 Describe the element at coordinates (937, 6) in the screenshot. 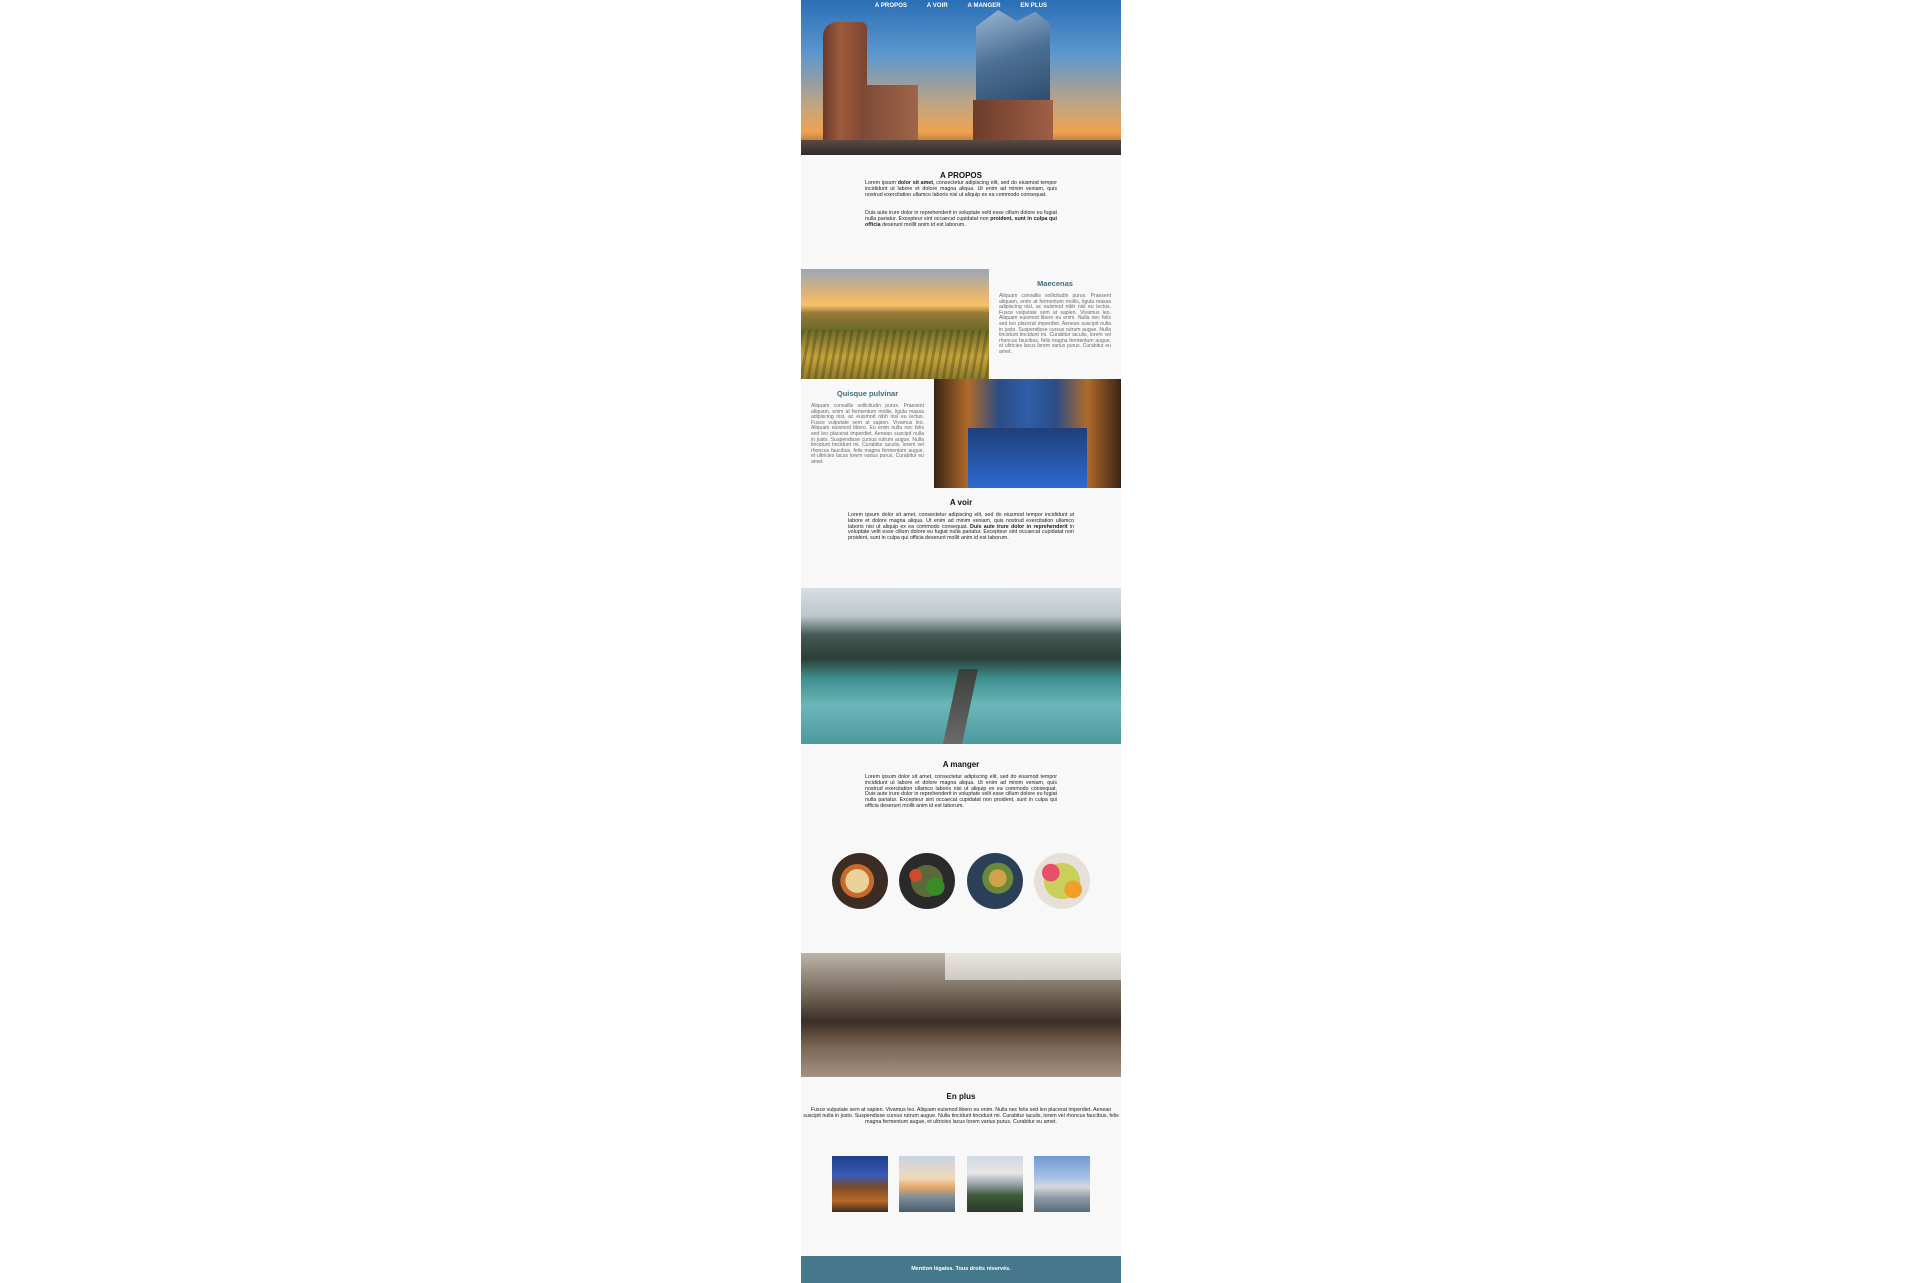

I see `nav-item-avoir: A VOIR` at that location.